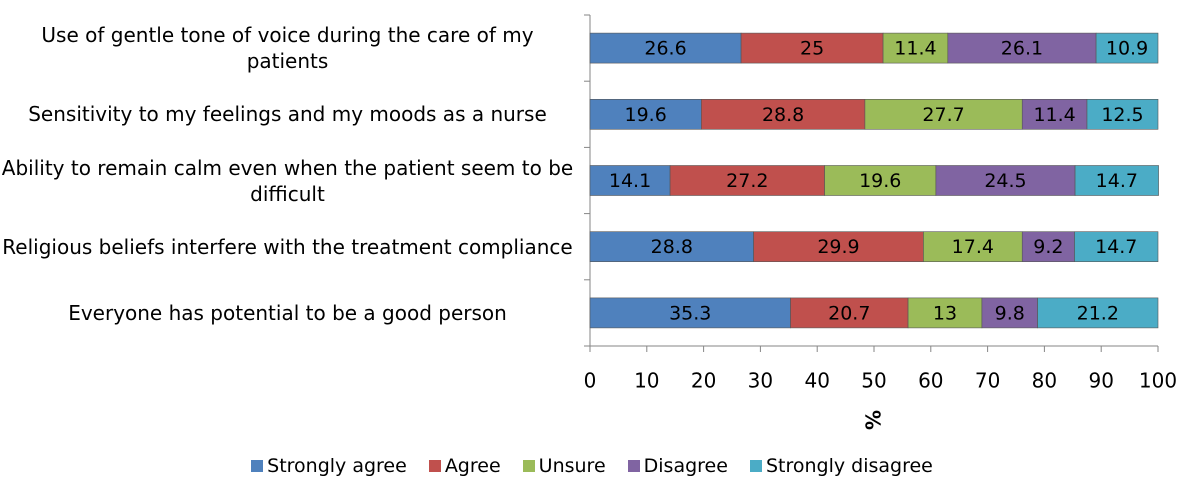  I want to click on bar-value-label: 10.9, so click(1127, 49).